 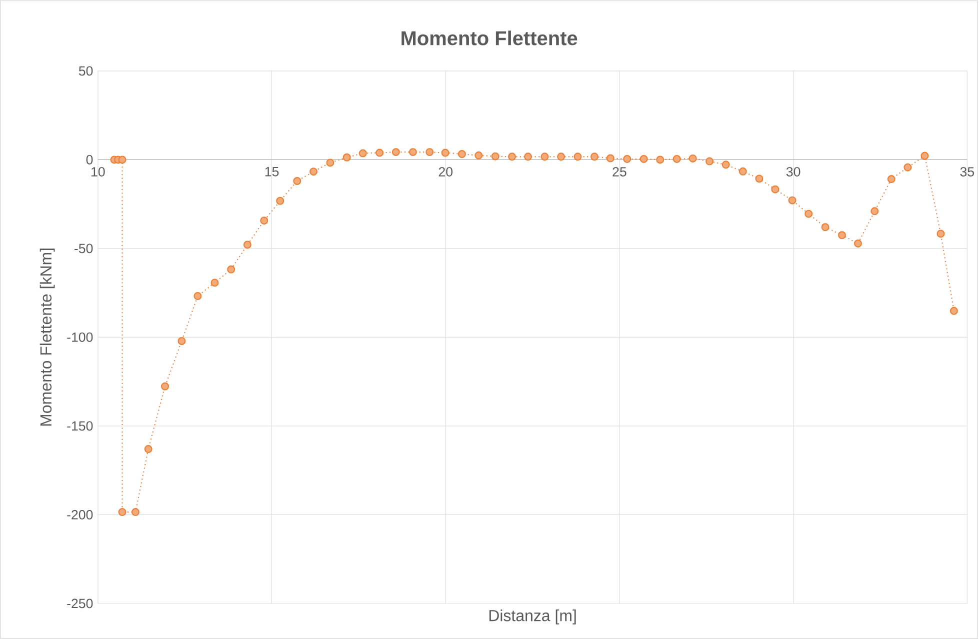 I want to click on y-axis-title: Momento Flettente [kNm], so click(x=47, y=337).